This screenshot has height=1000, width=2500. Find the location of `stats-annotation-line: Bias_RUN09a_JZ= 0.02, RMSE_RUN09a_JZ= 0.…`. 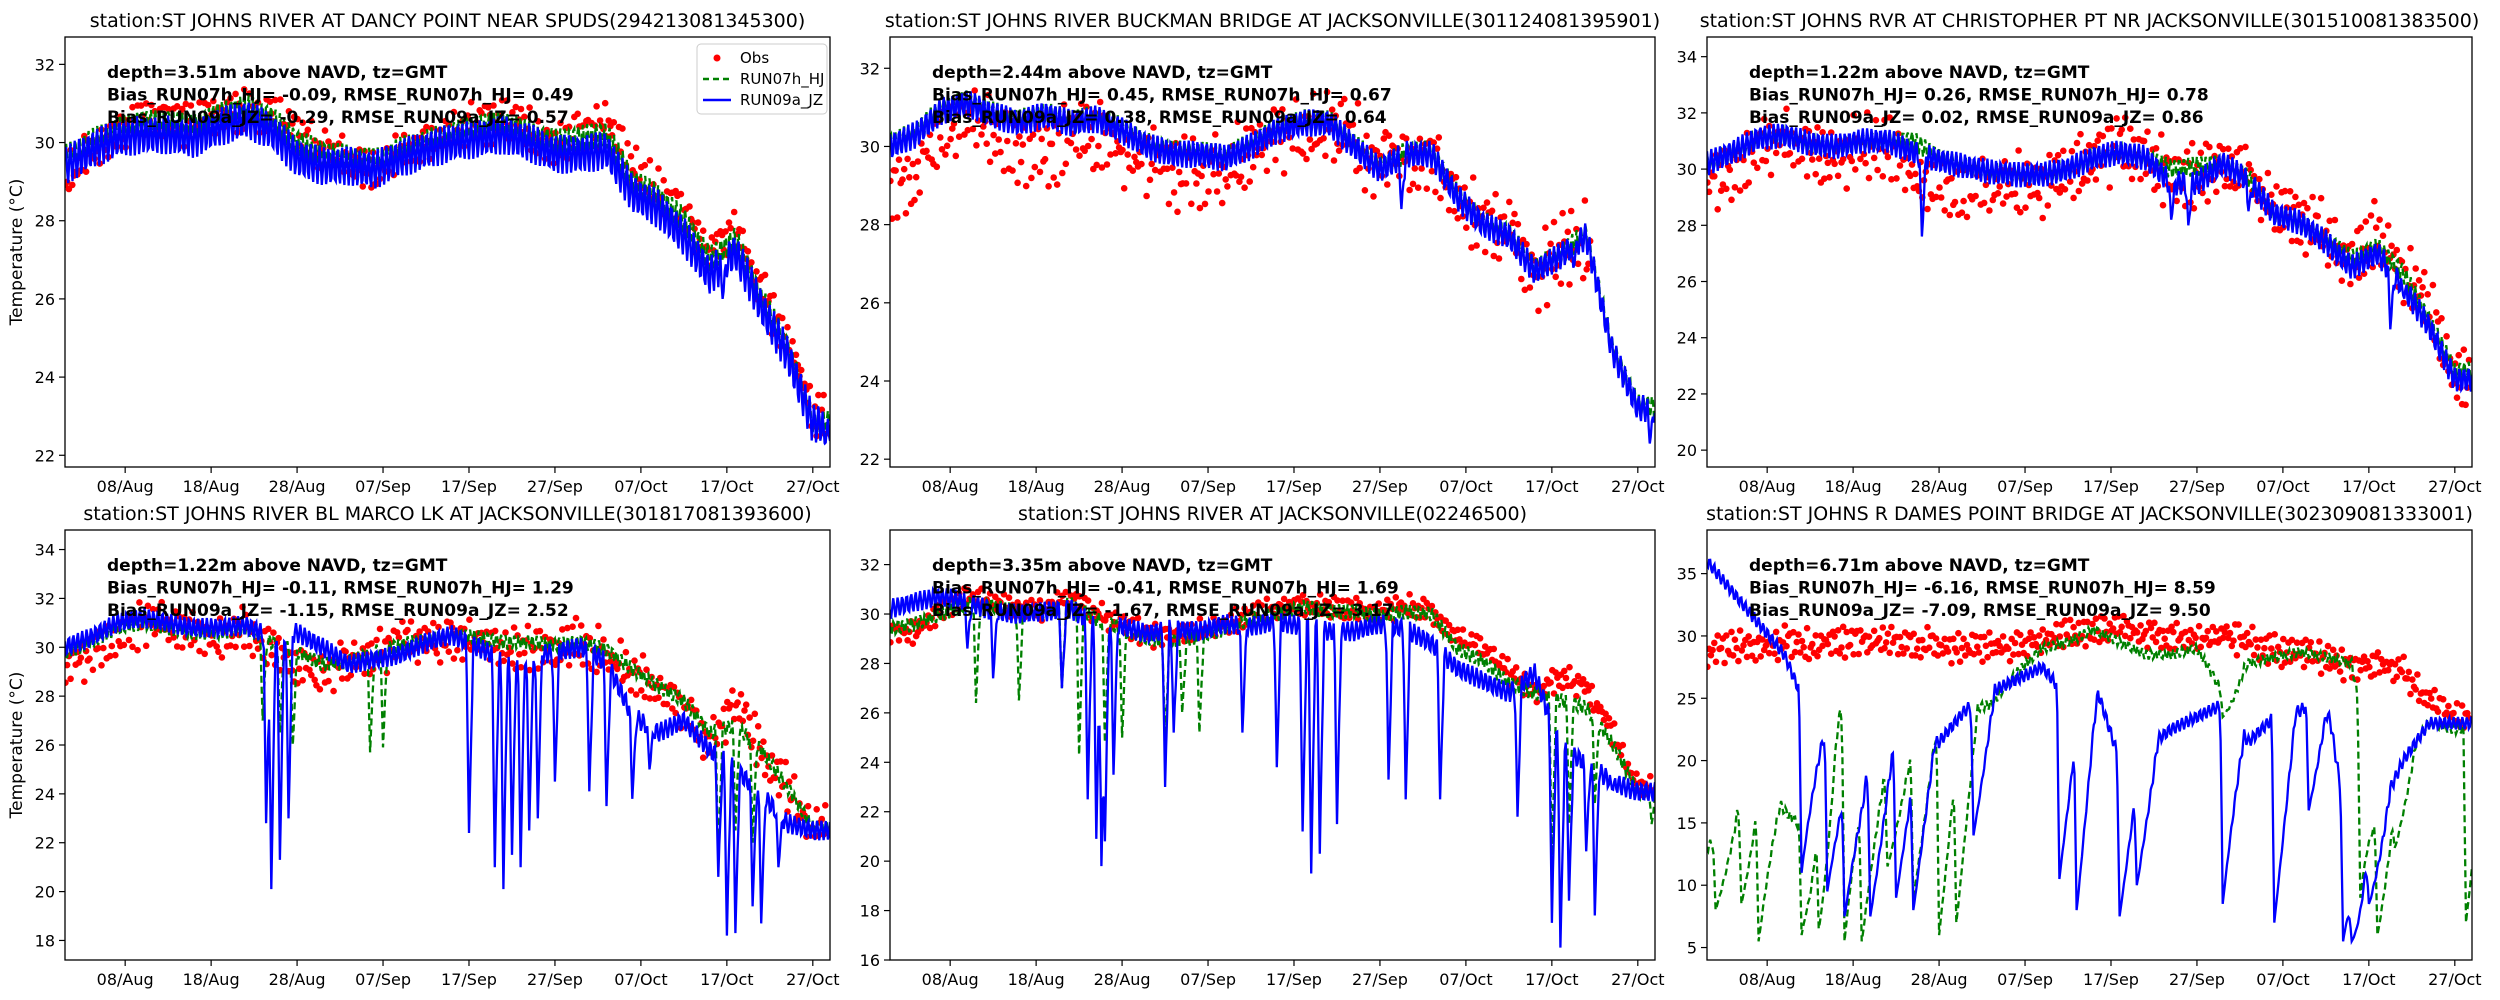

stats-annotation-line: Bias_RUN09a_JZ= 0.02, RMSE_RUN09a_JZ= 0.… is located at coordinates (1976, 118).